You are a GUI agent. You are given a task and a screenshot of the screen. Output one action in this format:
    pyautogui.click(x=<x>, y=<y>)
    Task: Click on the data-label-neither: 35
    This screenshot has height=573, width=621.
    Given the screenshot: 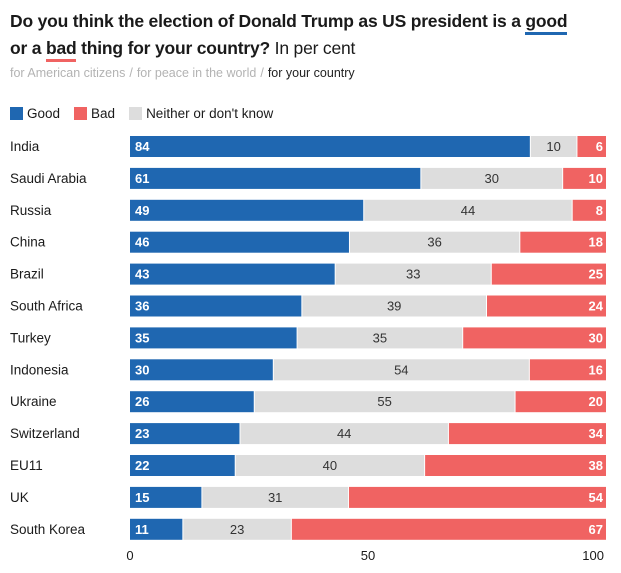 What is the action you would take?
    pyautogui.click(x=380, y=337)
    